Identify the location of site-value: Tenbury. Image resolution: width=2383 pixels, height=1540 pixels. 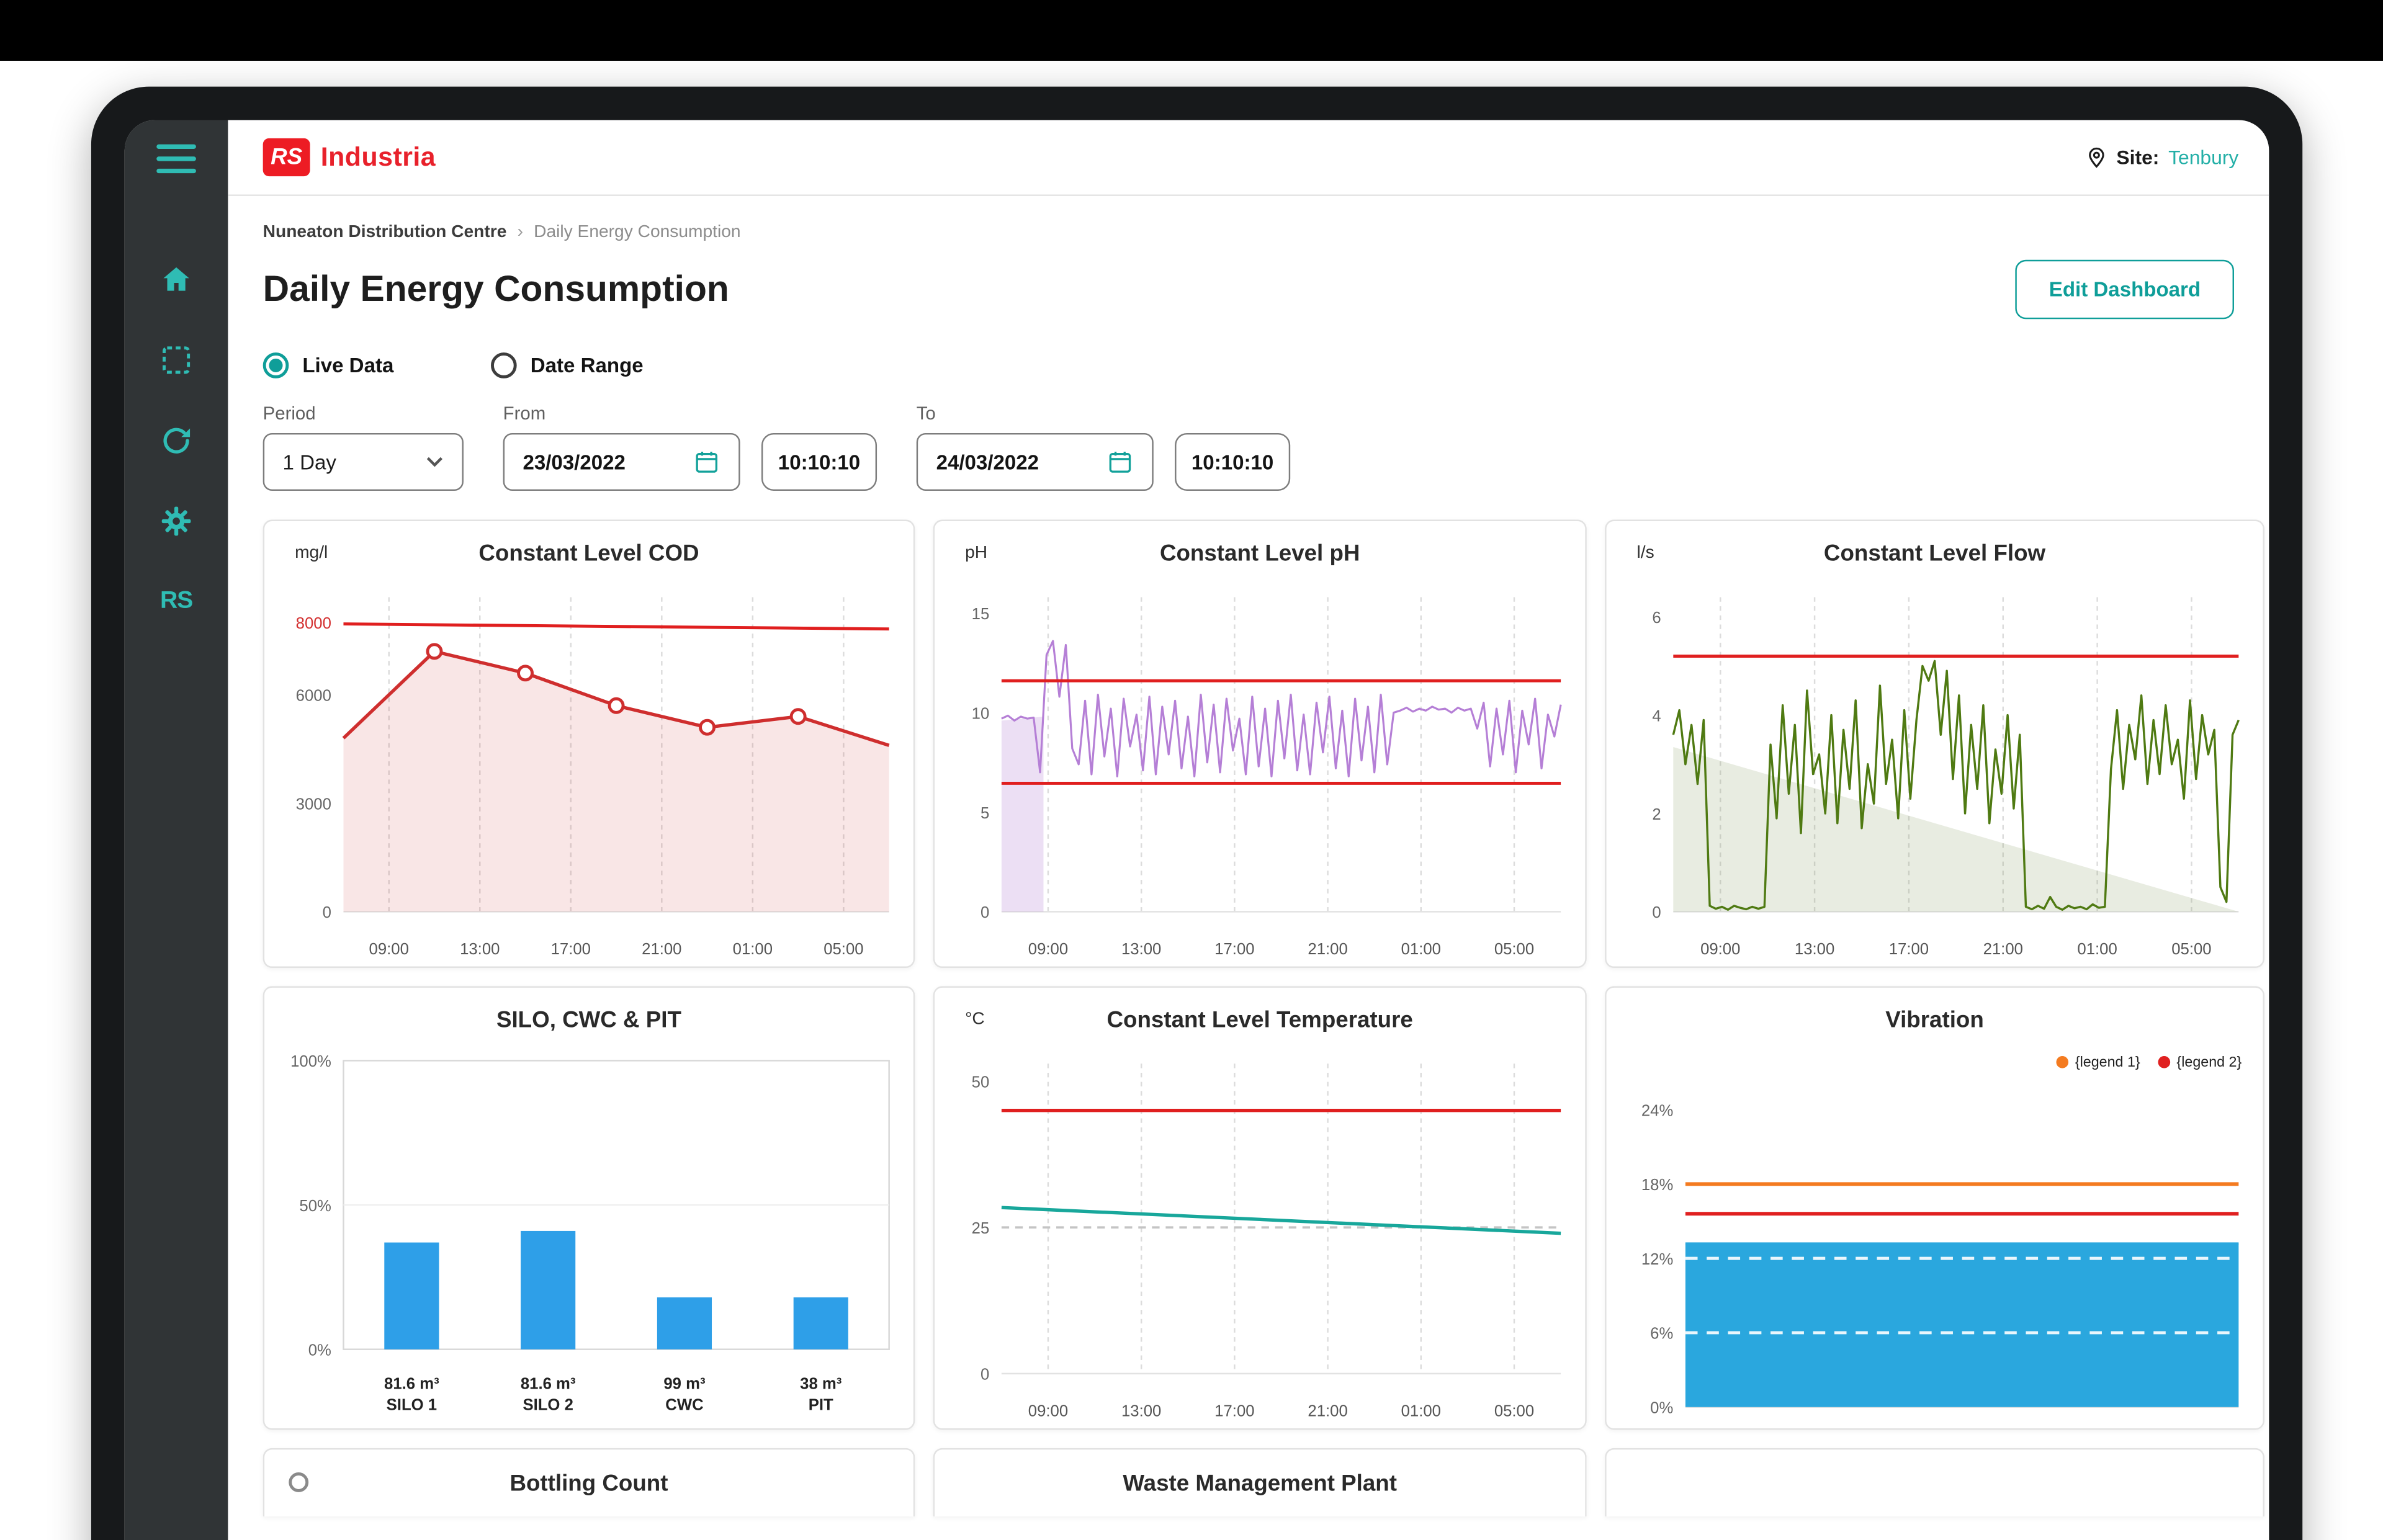
(2203, 157).